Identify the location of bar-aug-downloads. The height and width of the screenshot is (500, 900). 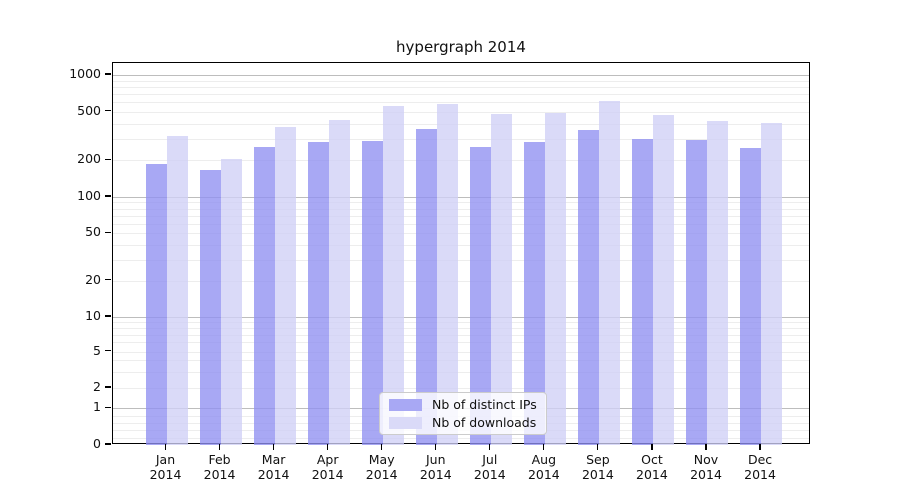
(555, 279).